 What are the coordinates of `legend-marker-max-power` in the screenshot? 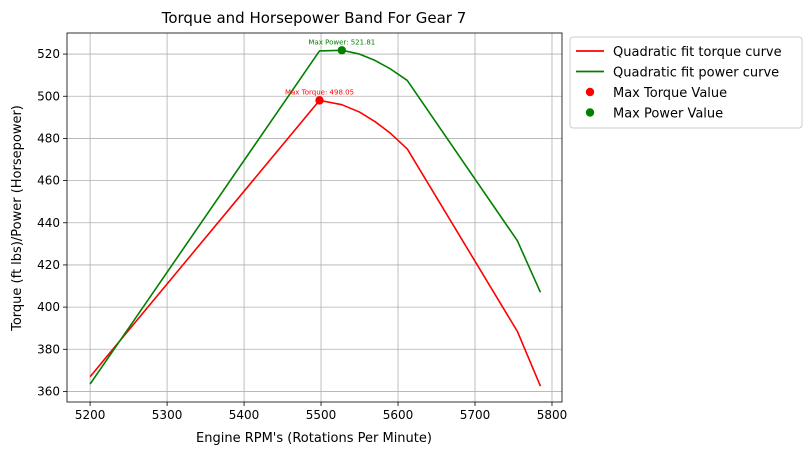 It's located at (590, 112).